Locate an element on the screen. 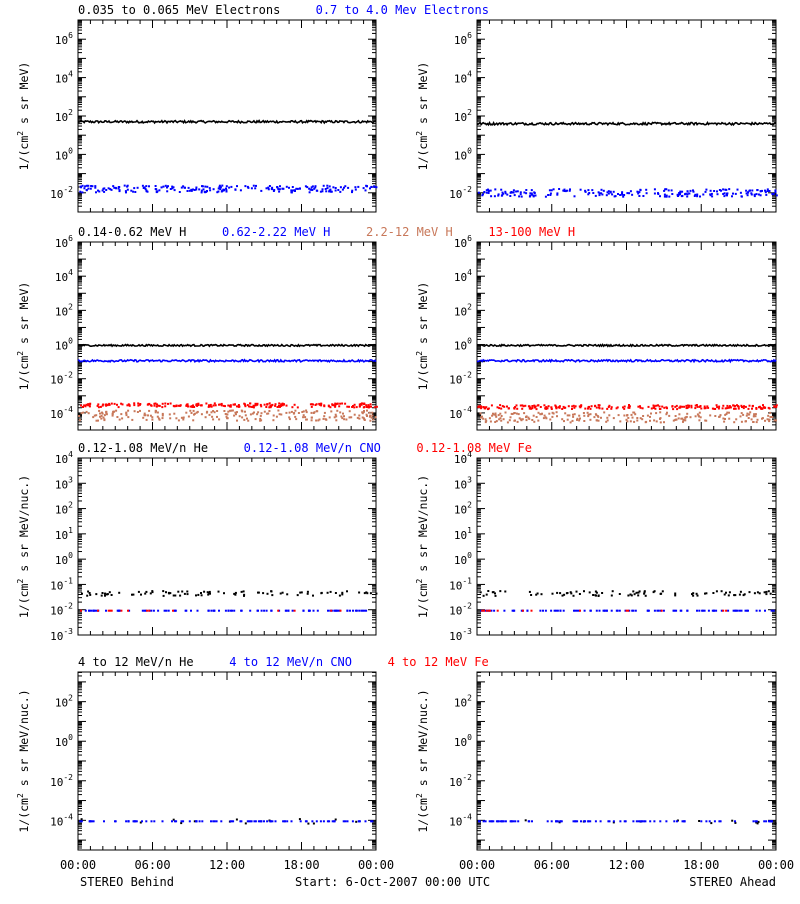 The height and width of the screenshot is (904, 800). y-axis-label-exponent: 2 is located at coordinates (419, 133).